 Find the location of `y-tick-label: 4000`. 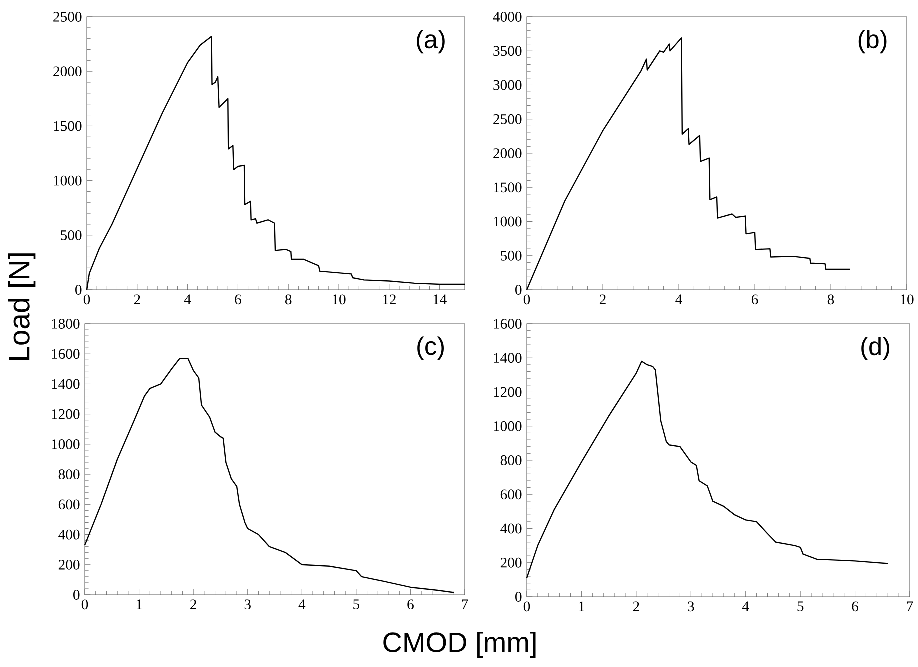

y-tick-label: 4000 is located at coordinates (507, 17).